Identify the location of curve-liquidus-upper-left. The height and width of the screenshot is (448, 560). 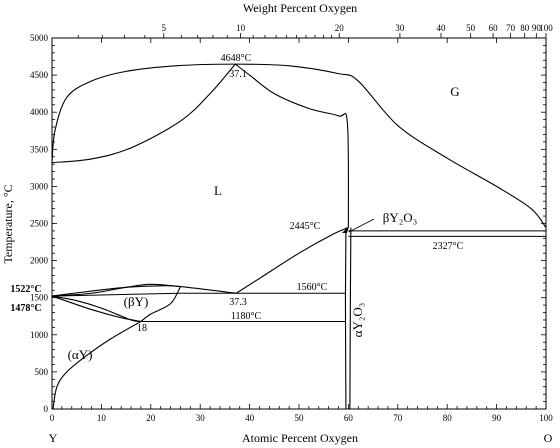
(143, 113).